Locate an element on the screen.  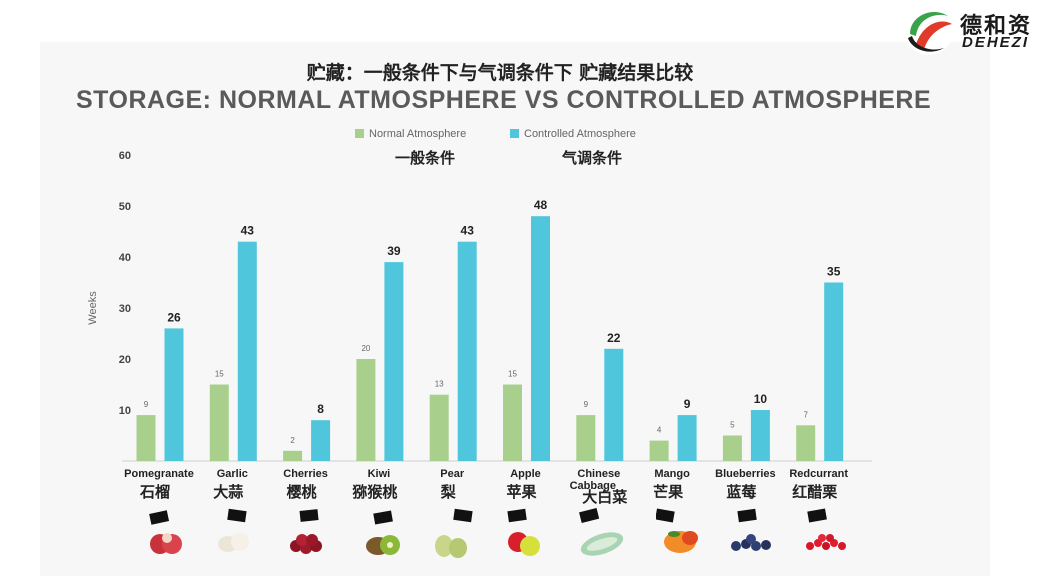
x-tick-label: Apple is located at coordinates (525, 474).